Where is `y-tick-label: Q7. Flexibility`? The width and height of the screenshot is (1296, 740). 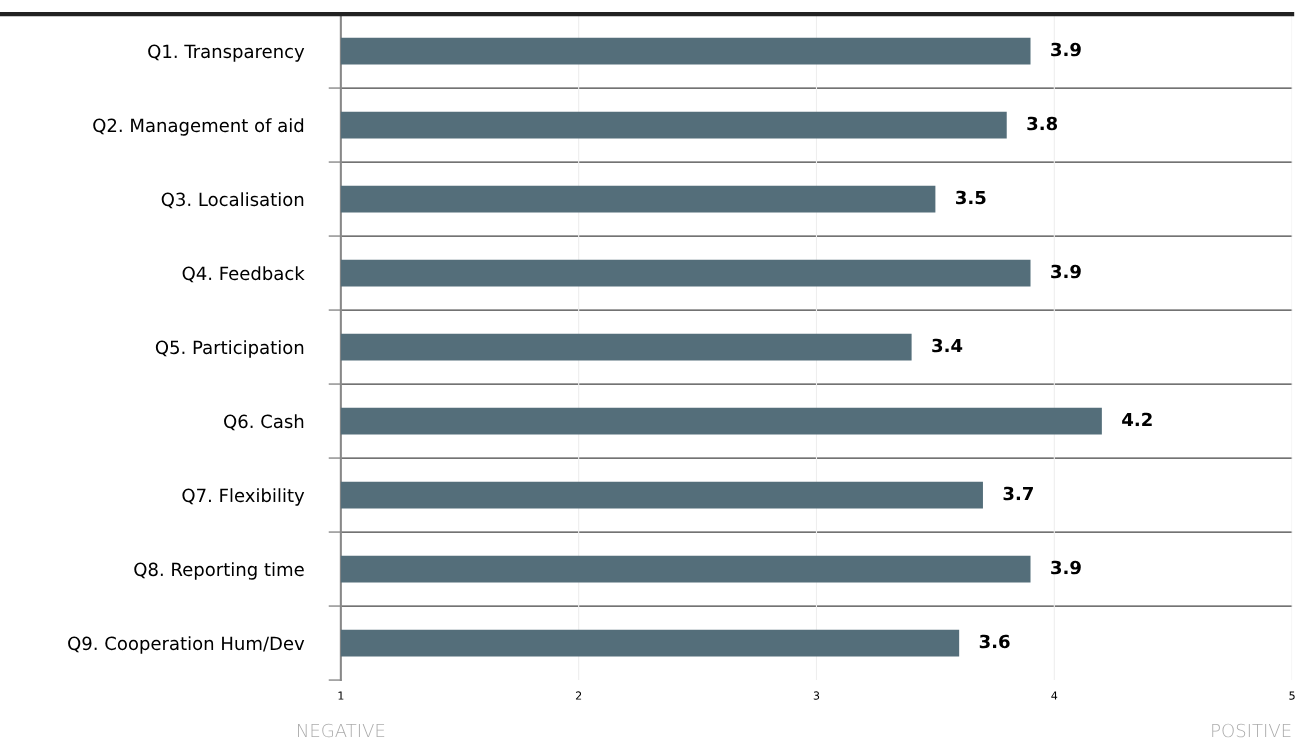 y-tick-label: Q7. Flexibility is located at coordinates (243, 497).